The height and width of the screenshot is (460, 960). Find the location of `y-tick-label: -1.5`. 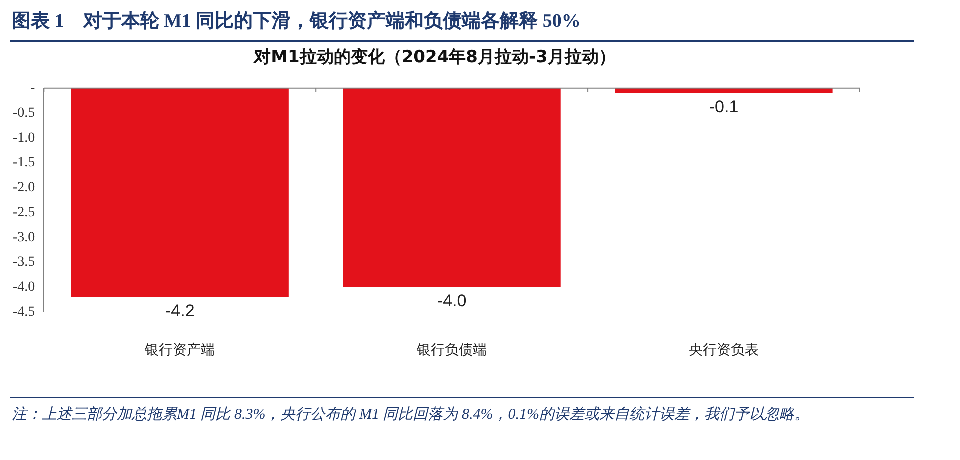

y-tick-label: -1.5 is located at coordinates (24, 163).